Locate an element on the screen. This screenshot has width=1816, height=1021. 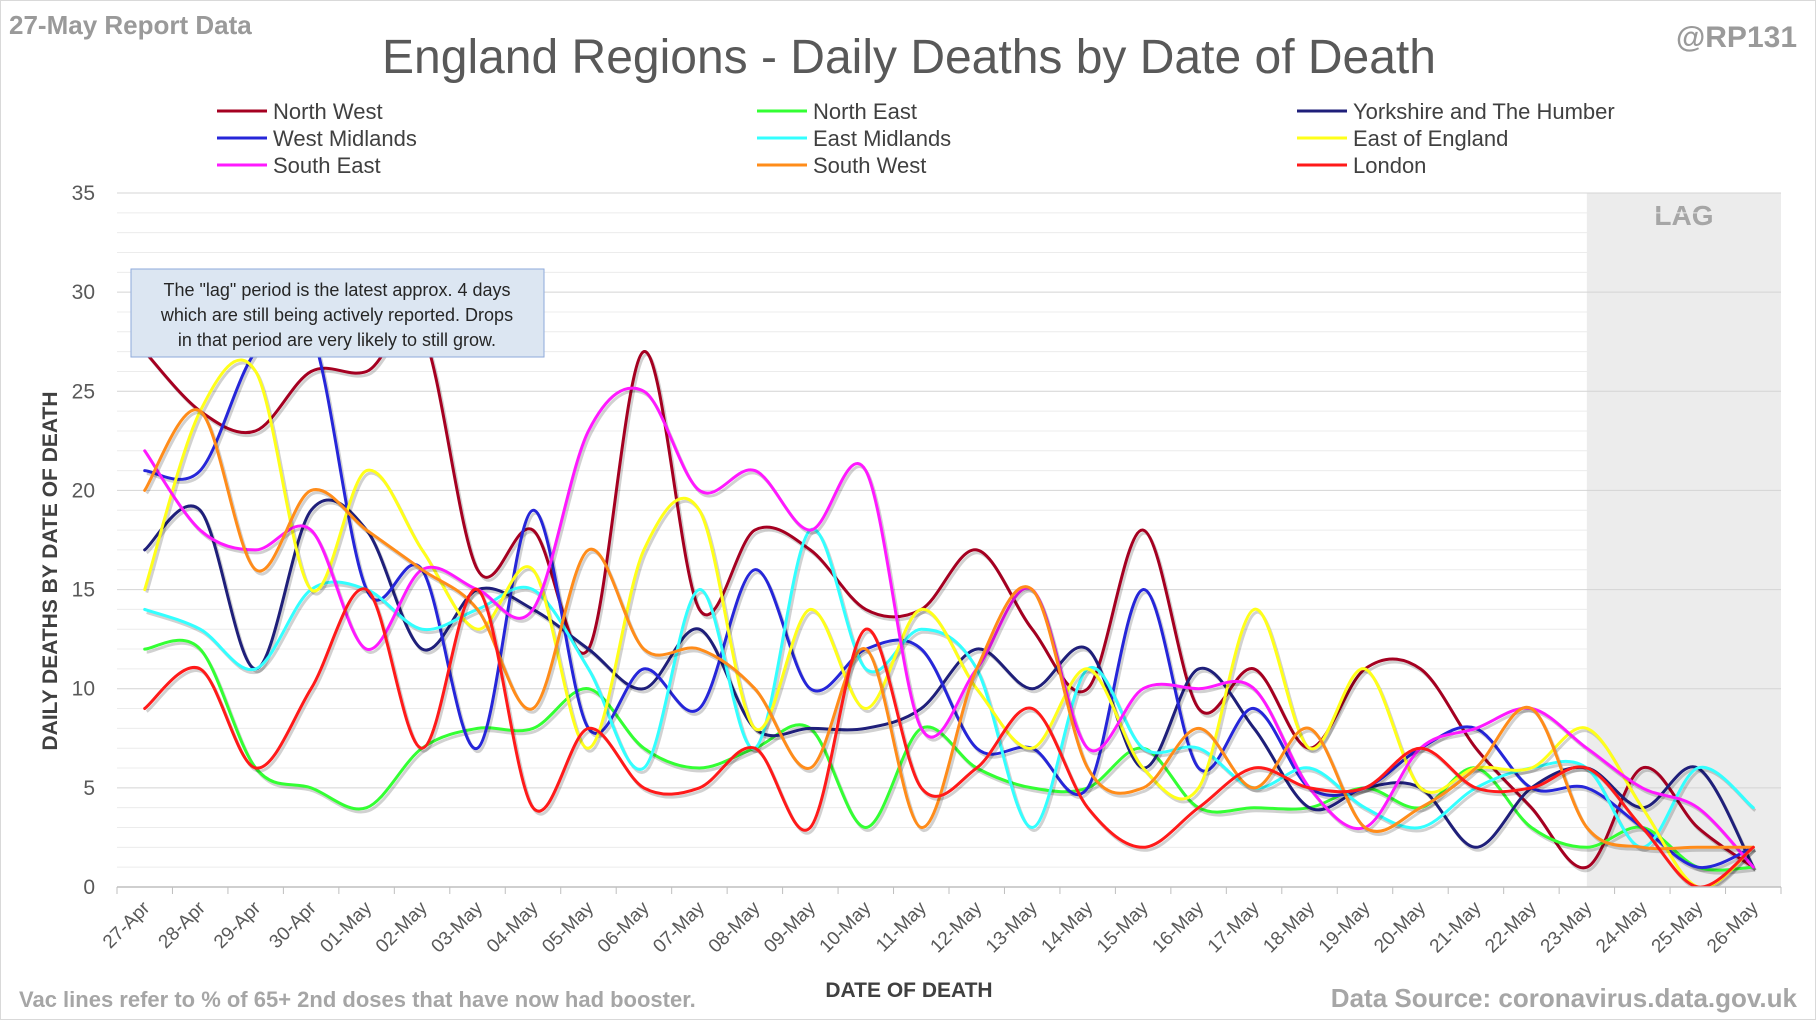
lag-label: LAG is located at coordinates (1683, 215).